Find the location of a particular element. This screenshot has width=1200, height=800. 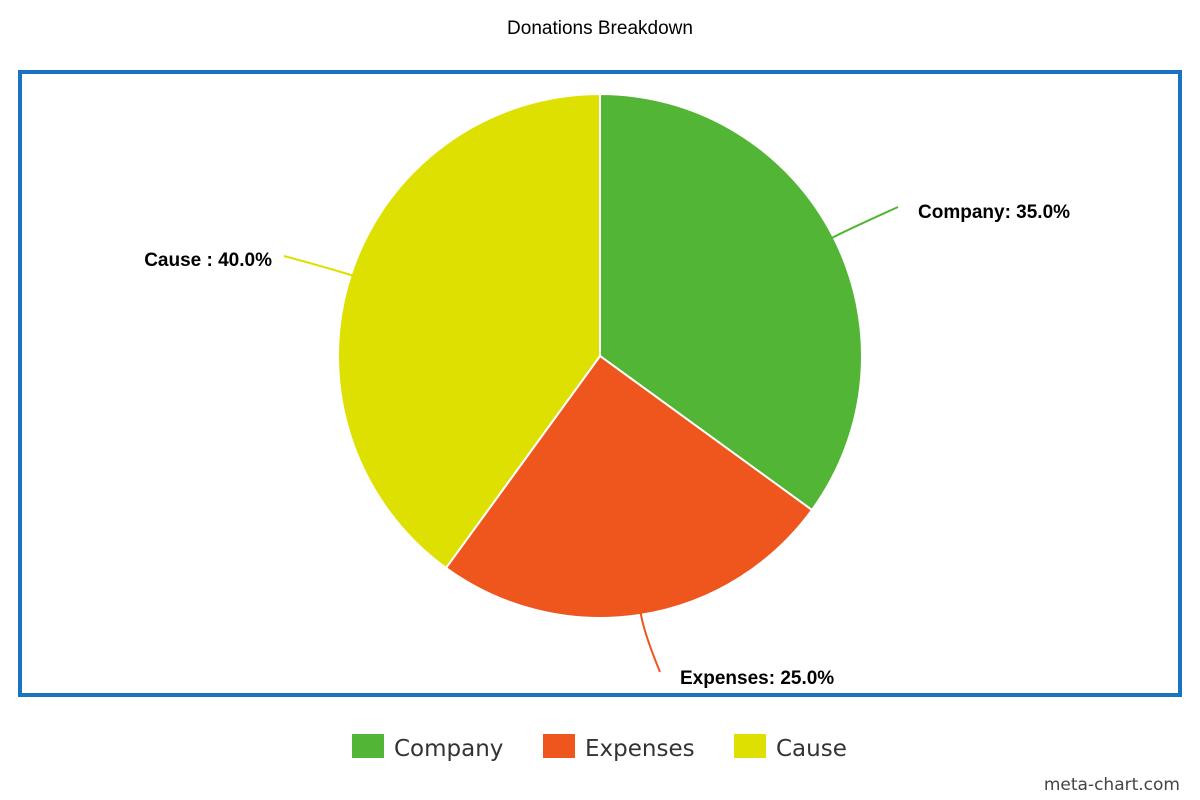

legend-label-company: Company is located at coordinates (448, 749).